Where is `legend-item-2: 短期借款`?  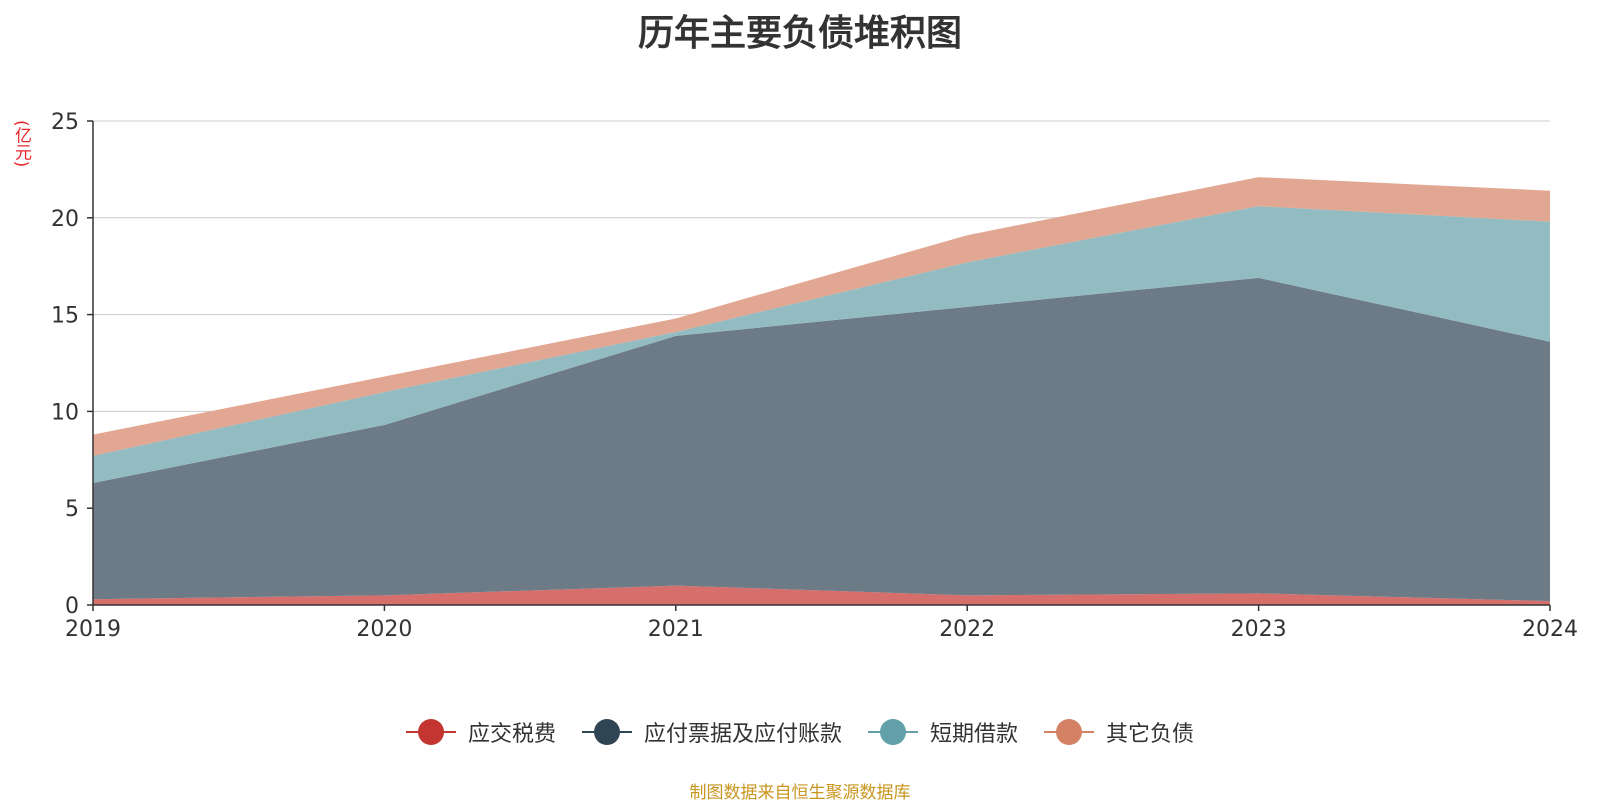
legend-item-2: 短期借款 is located at coordinates (943, 732).